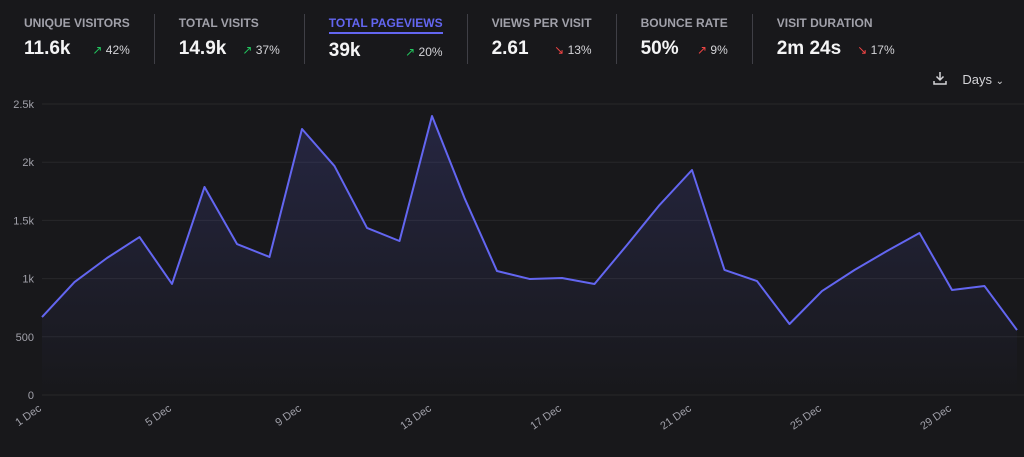 This screenshot has height=457, width=1024. What do you see at coordinates (430, 52) in the screenshot?
I see `stat-change: 20%` at bounding box center [430, 52].